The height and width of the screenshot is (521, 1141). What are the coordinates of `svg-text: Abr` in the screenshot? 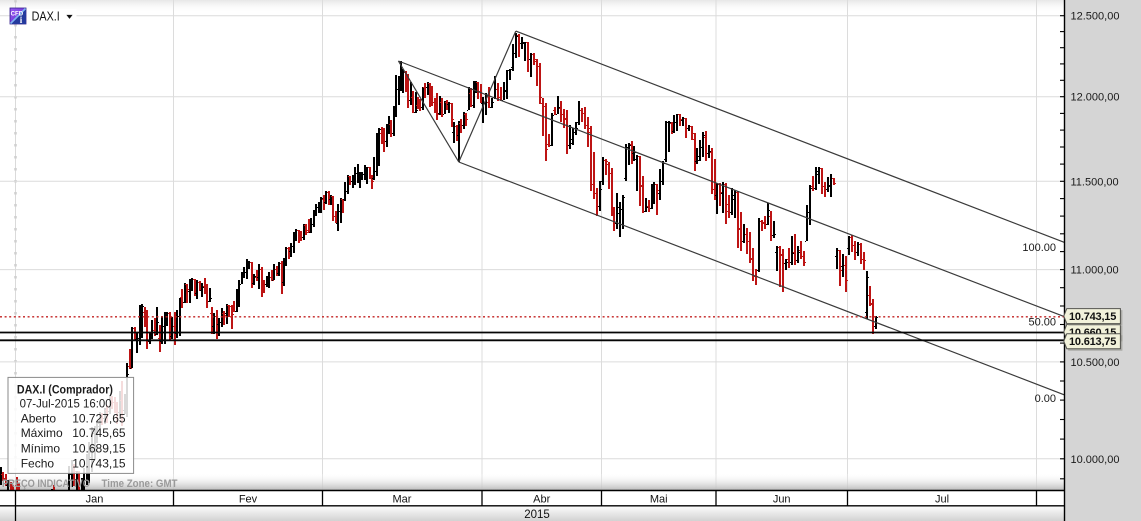 It's located at (541, 499).